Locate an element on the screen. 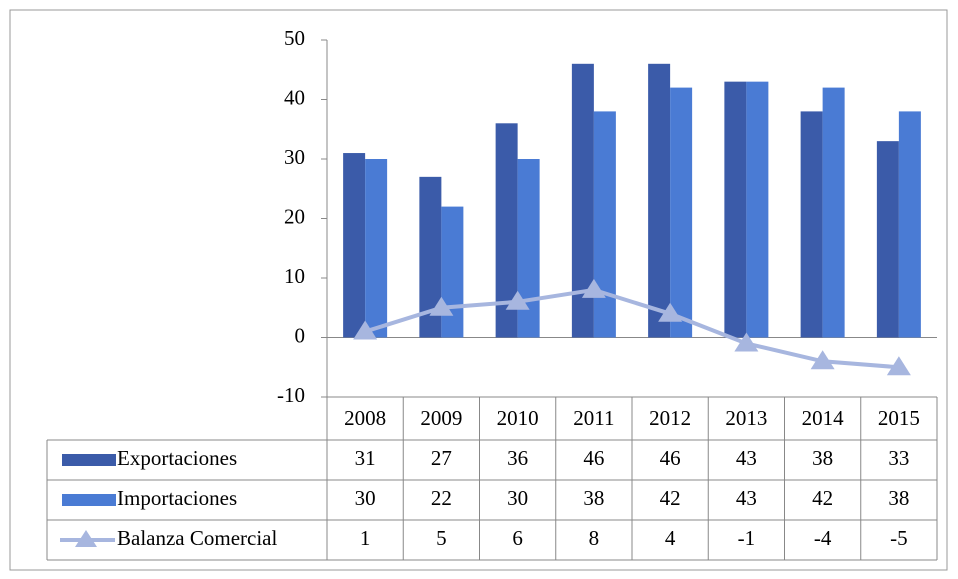  table-value: -4 is located at coordinates (823, 538).